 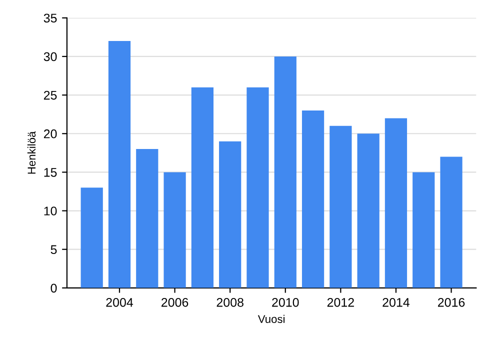 What do you see at coordinates (50, 18) in the screenshot?
I see `y-tick-label: 35` at bounding box center [50, 18].